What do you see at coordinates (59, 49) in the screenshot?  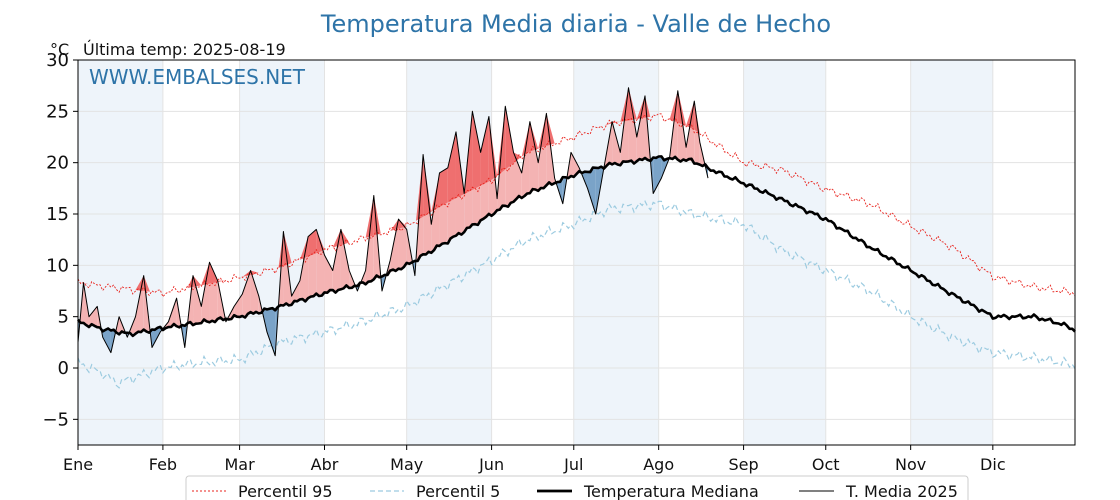 I see `unit-label: °C` at bounding box center [59, 49].